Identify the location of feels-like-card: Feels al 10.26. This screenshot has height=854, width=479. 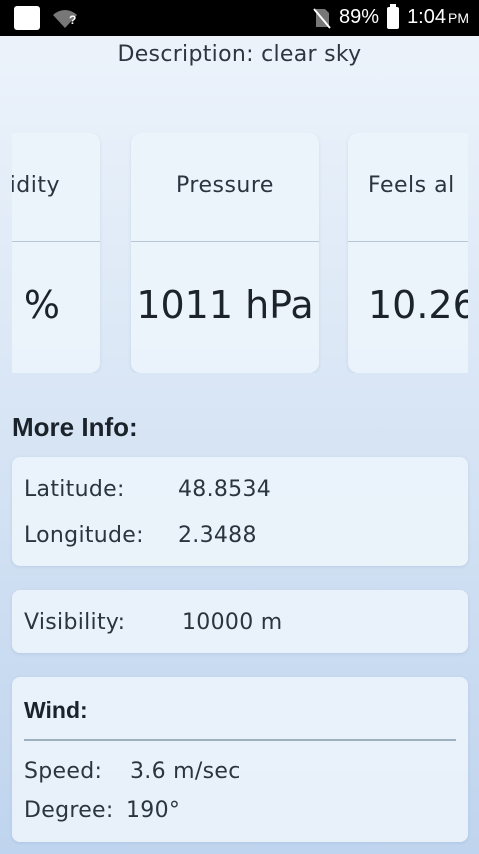
(408, 253).